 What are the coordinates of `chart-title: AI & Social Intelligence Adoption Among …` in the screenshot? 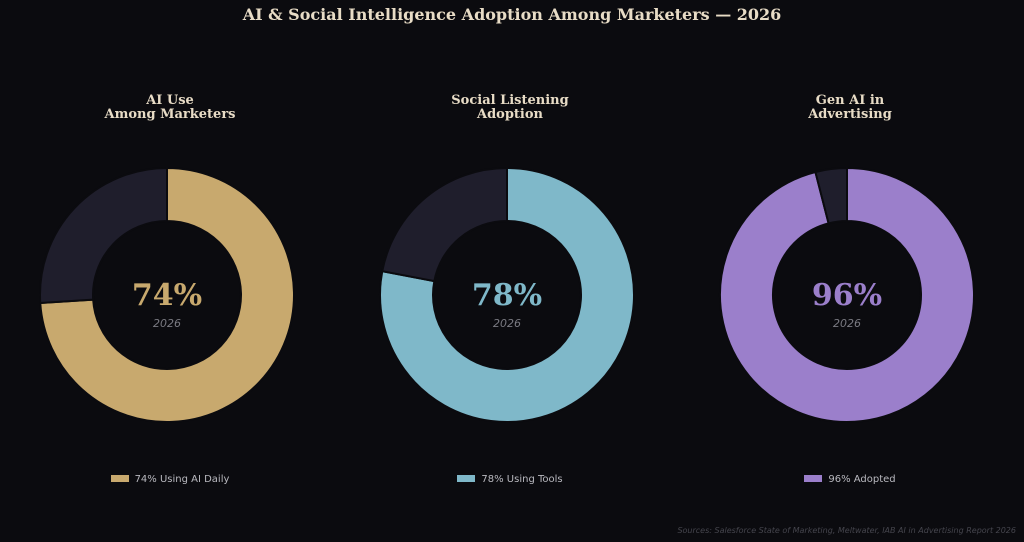 It's located at (512, 14).